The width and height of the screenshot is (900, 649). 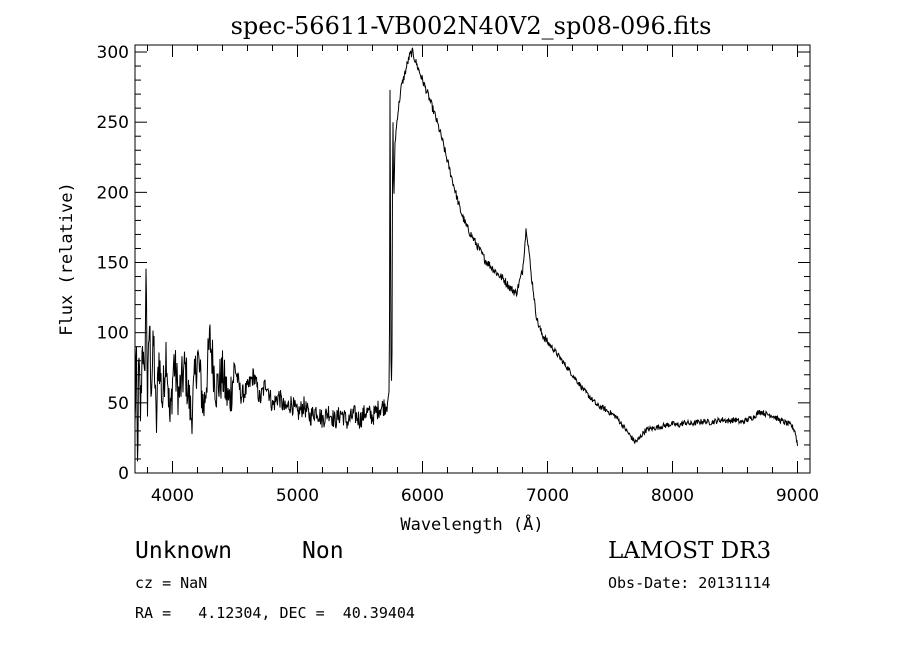 What do you see at coordinates (690, 551) in the screenshot?
I see `survey-name: LAMOST DR3` at bounding box center [690, 551].